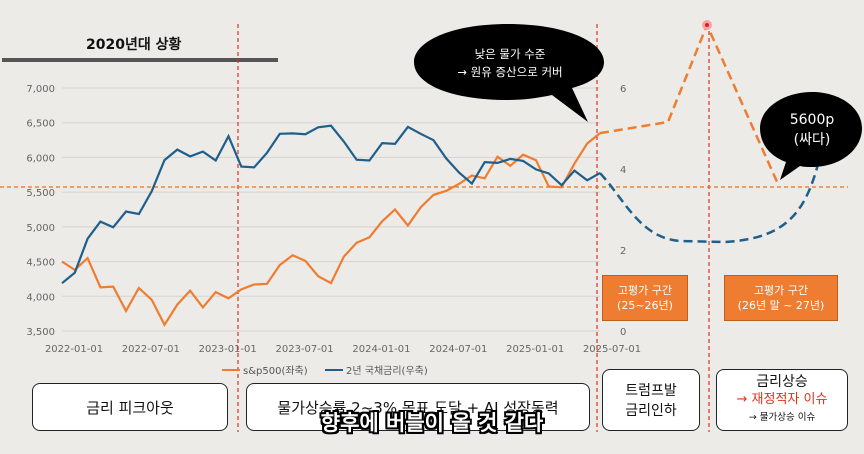 This screenshot has width=864, height=454. I want to click on zone2-line1: 고평가 구간, so click(781, 290).